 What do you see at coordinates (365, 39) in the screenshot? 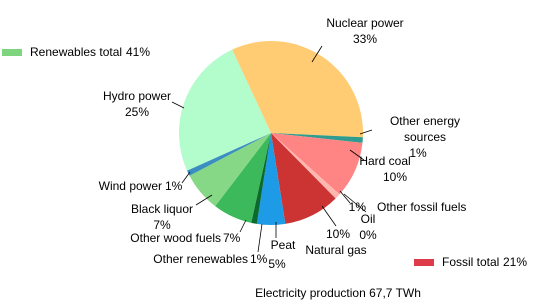
I see `slice-value: 33%` at bounding box center [365, 39].